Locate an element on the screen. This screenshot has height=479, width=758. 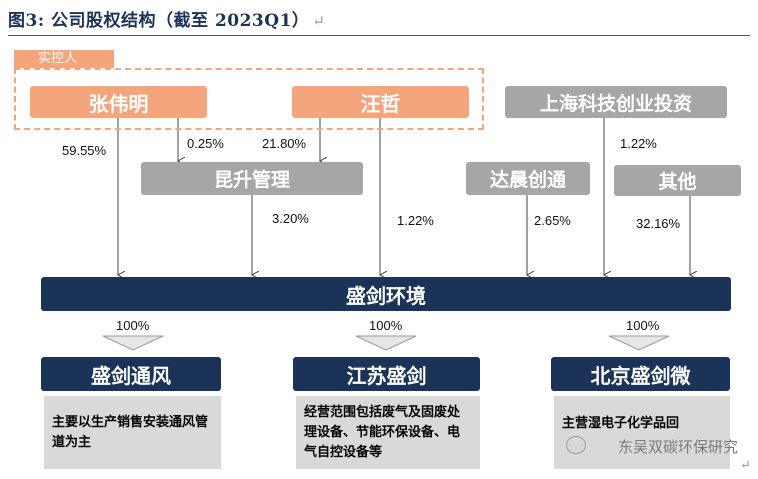
arrow-sub2 is located at coordinates (386, 343).